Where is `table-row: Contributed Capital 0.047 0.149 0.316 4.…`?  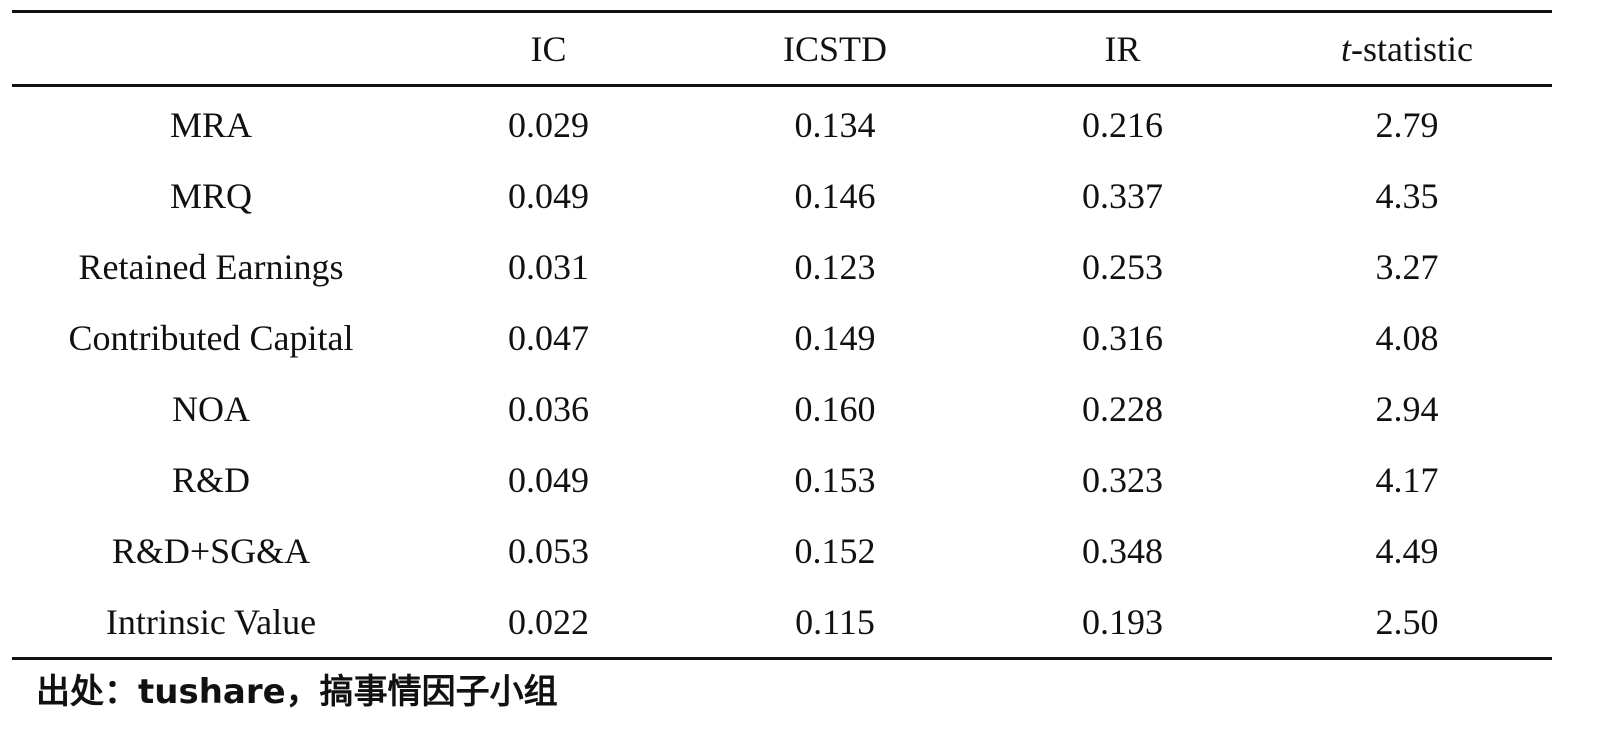 table-row: Contributed Capital 0.047 0.149 0.316 4.… is located at coordinates (782, 337).